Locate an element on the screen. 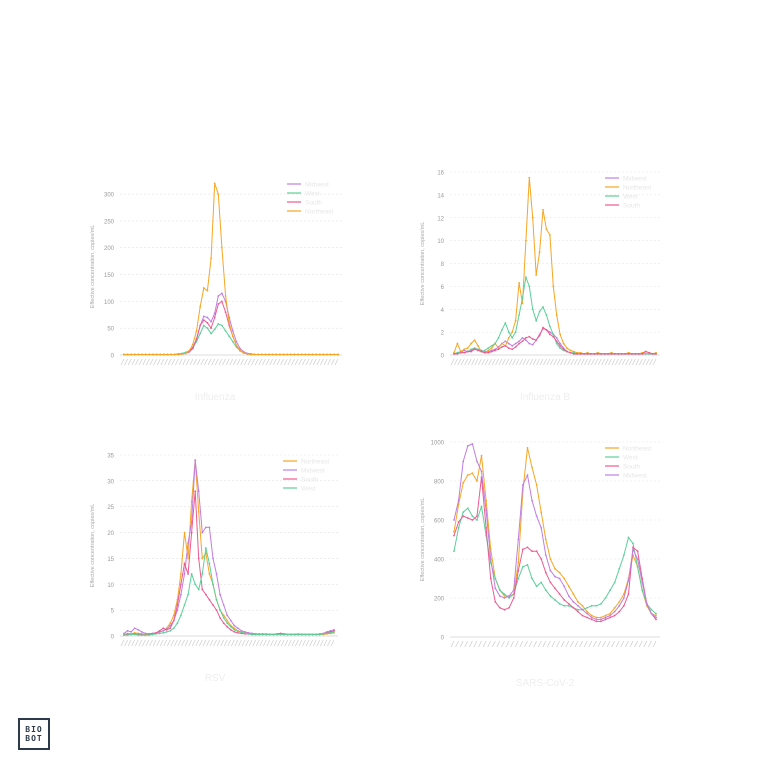 This screenshot has height=768, width=768. legend-label: South is located at coordinates (631, 467).